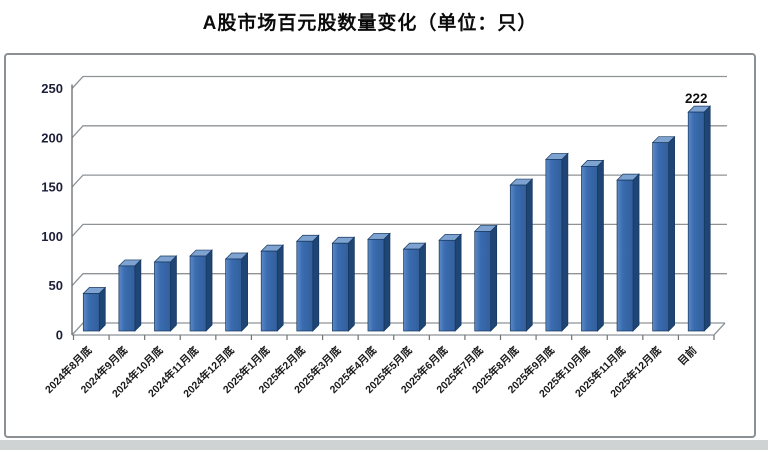 This screenshot has width=768, height=450. What do you see at coordinates (384, 445) in the screenshot?
I see `footer-strip` at bounding box center [384, 445].